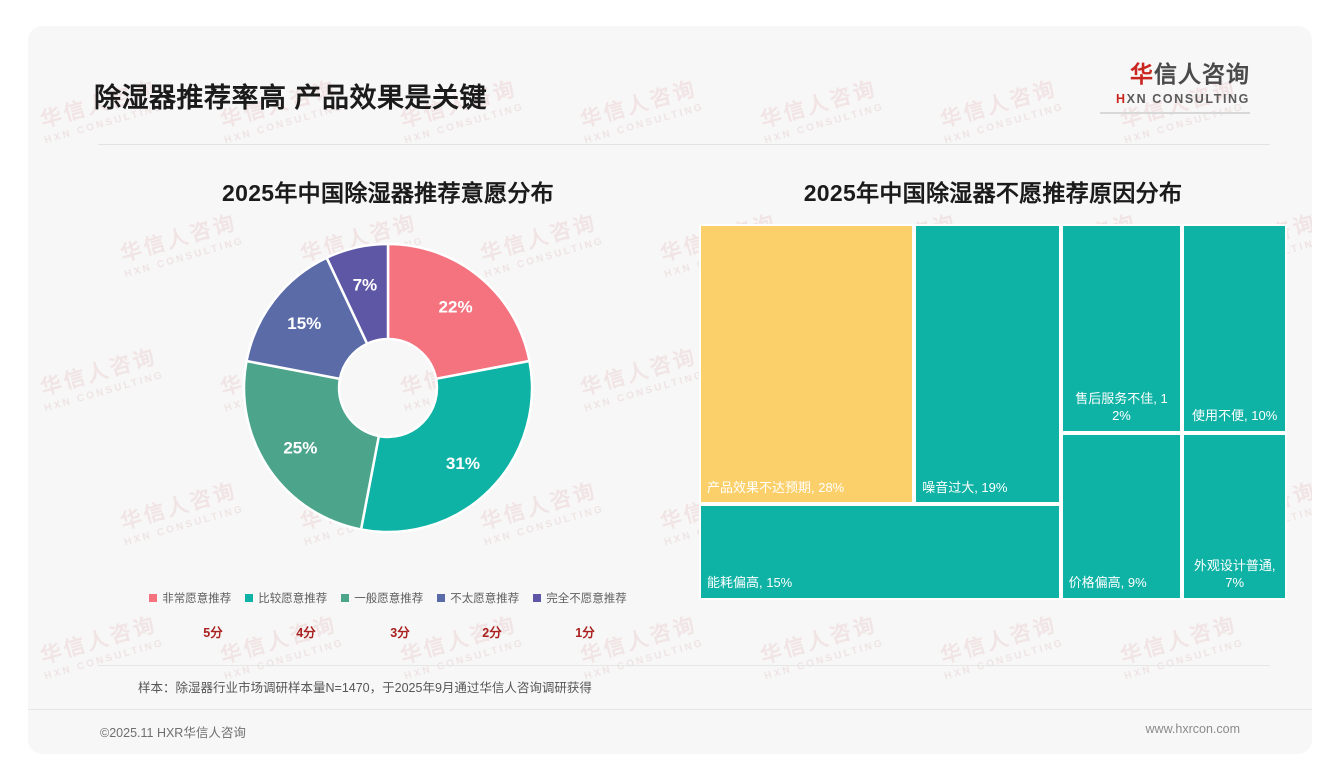  What do you see at coordinates (1188, 99) in the screenshot?
I see `logo-english-rest: XN CONSULTING` at bounding box center [1188, 99].